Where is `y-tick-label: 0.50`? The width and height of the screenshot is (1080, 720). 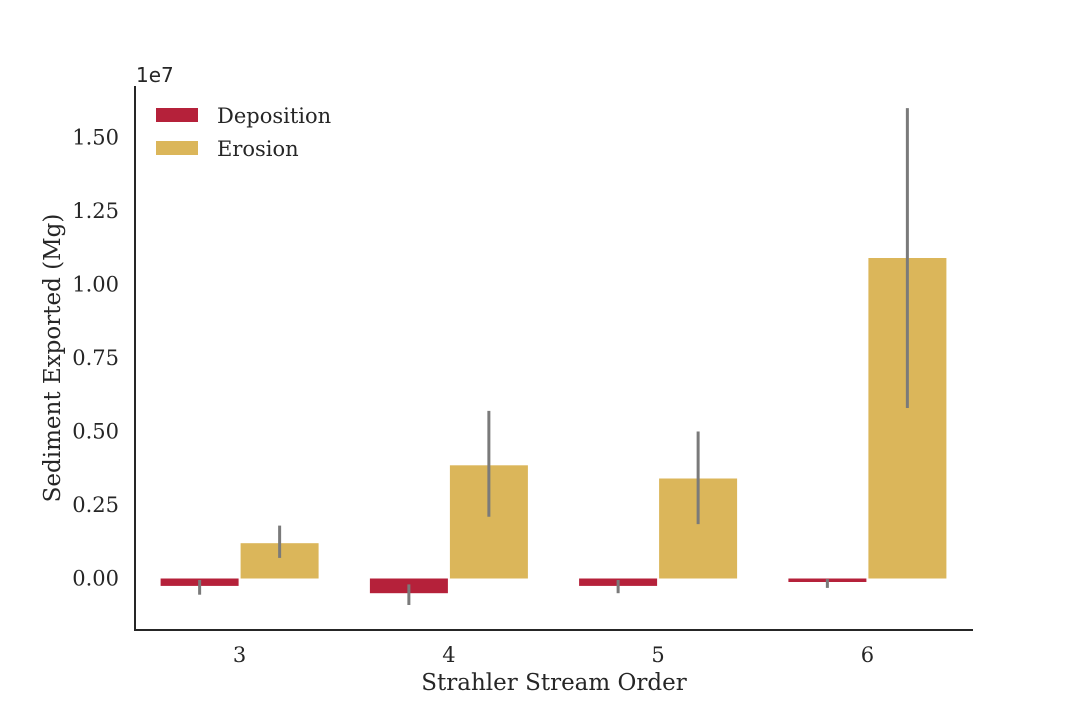 y-tick-label: 0.50 is located at coordinates (95, 432).